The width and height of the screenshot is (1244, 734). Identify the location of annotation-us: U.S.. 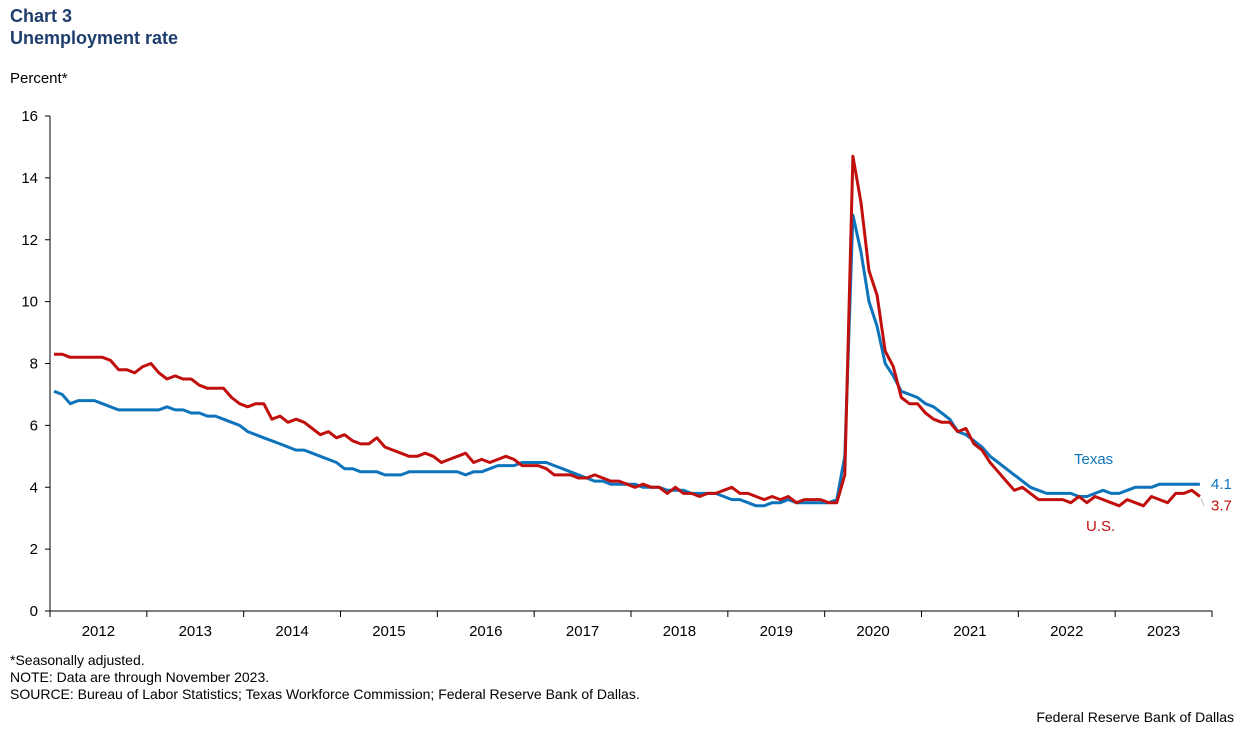
(1100, 526).